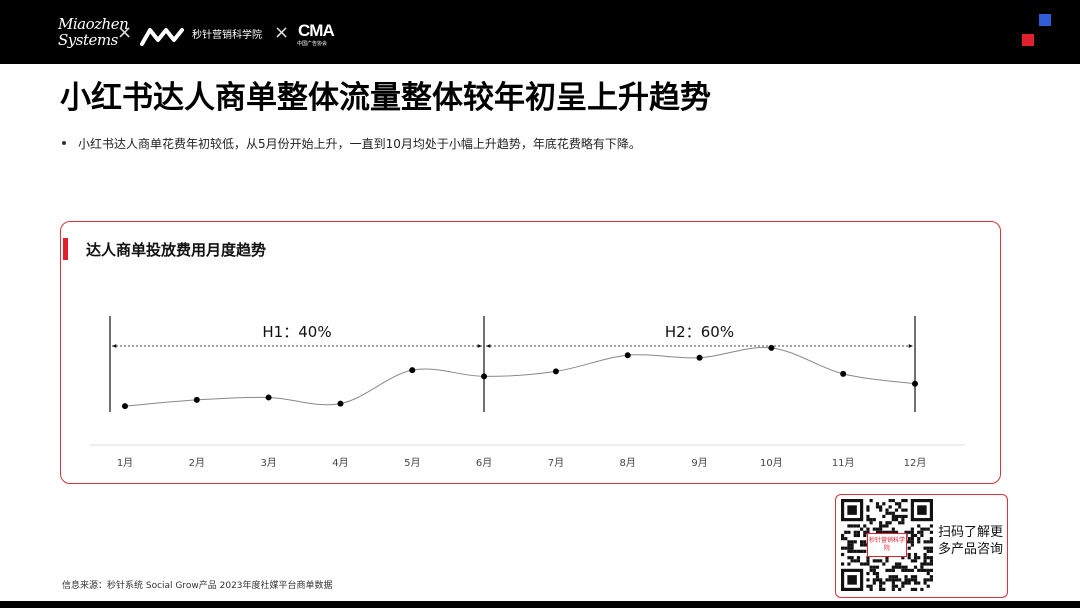  I want to click on x-tick-label: 6月, so click(484, 463).